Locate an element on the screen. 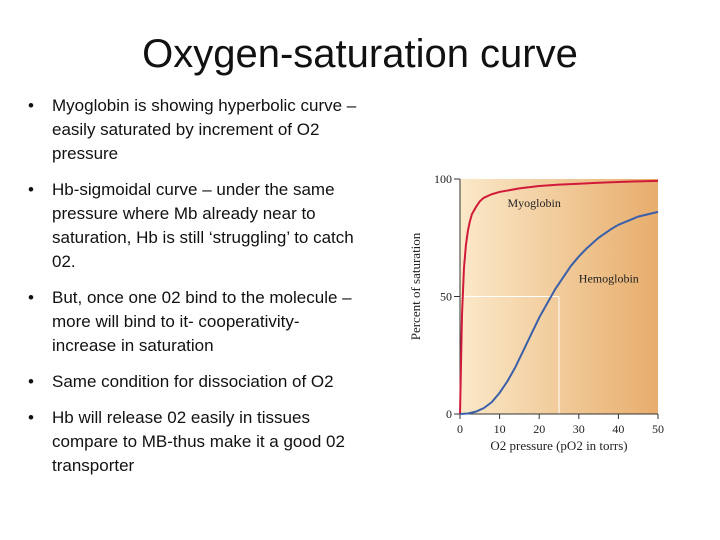 Image resolution: width=720 pixels, height=540 pixels. x-tick-label: 30 is located at coordinates (579, 429).